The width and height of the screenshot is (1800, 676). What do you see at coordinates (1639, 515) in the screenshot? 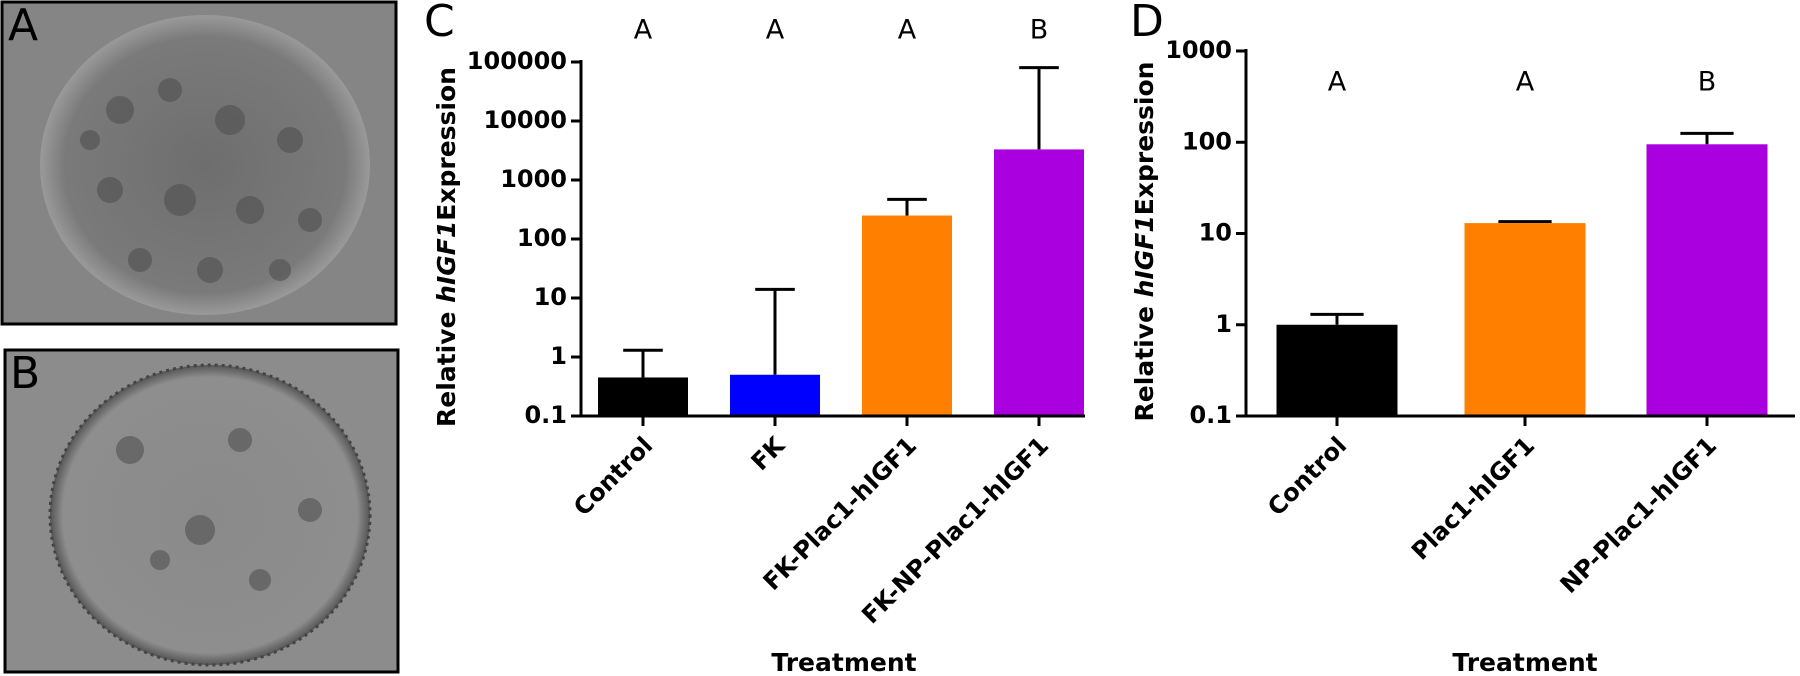
I see `x-tick-label: NP-Plac1-hIGF1` at bounding box center [1639, 515].